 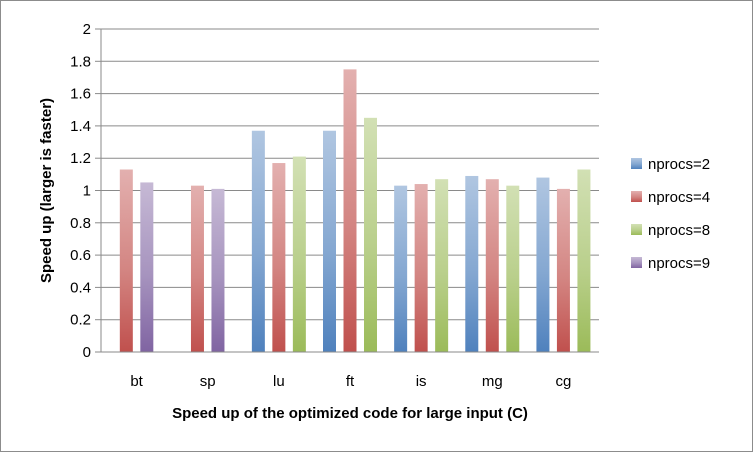 I want to click on legend-label: nprocs=4, so click(x=679, y=197).